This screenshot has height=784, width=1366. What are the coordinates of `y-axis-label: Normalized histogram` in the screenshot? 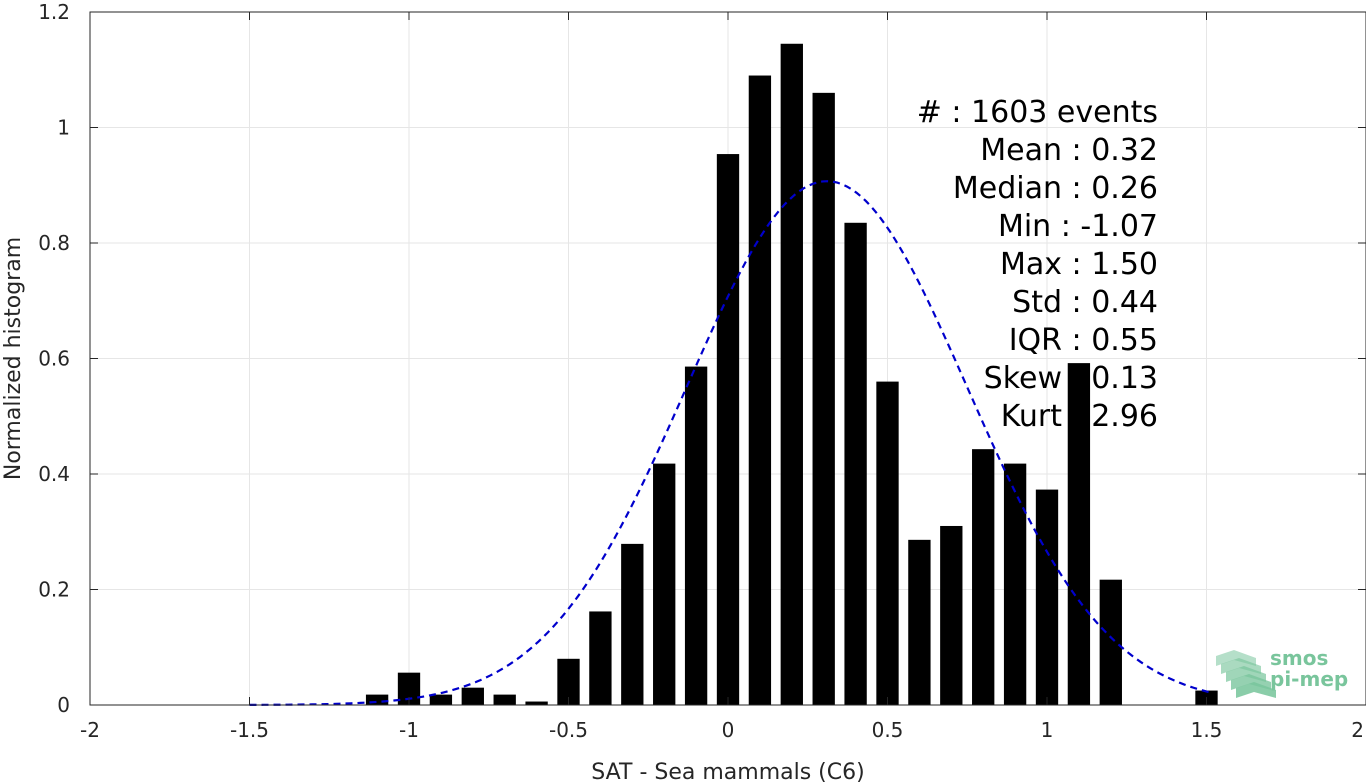 It's located at (13, 358).